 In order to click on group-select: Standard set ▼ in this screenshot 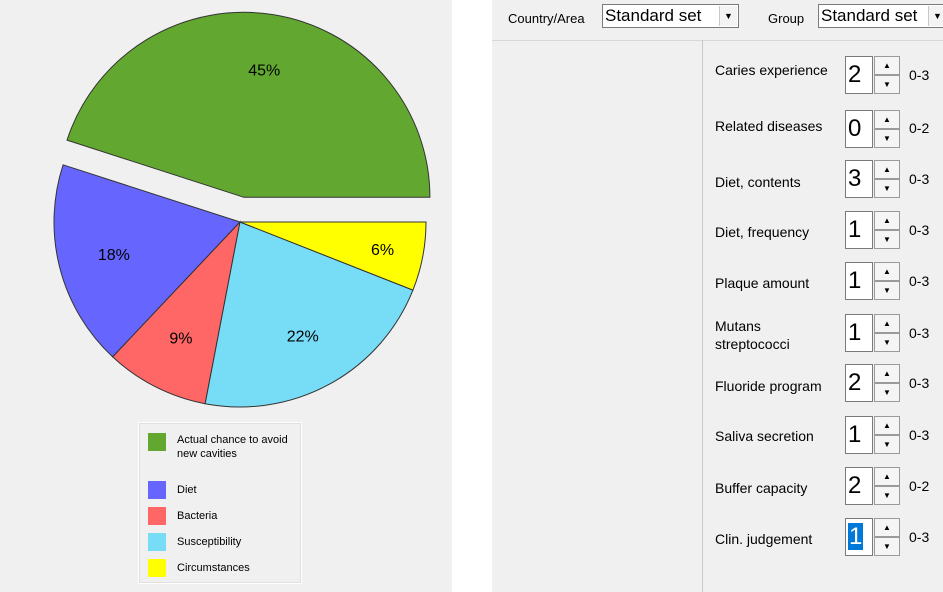, I will do `click(880, 16)`.